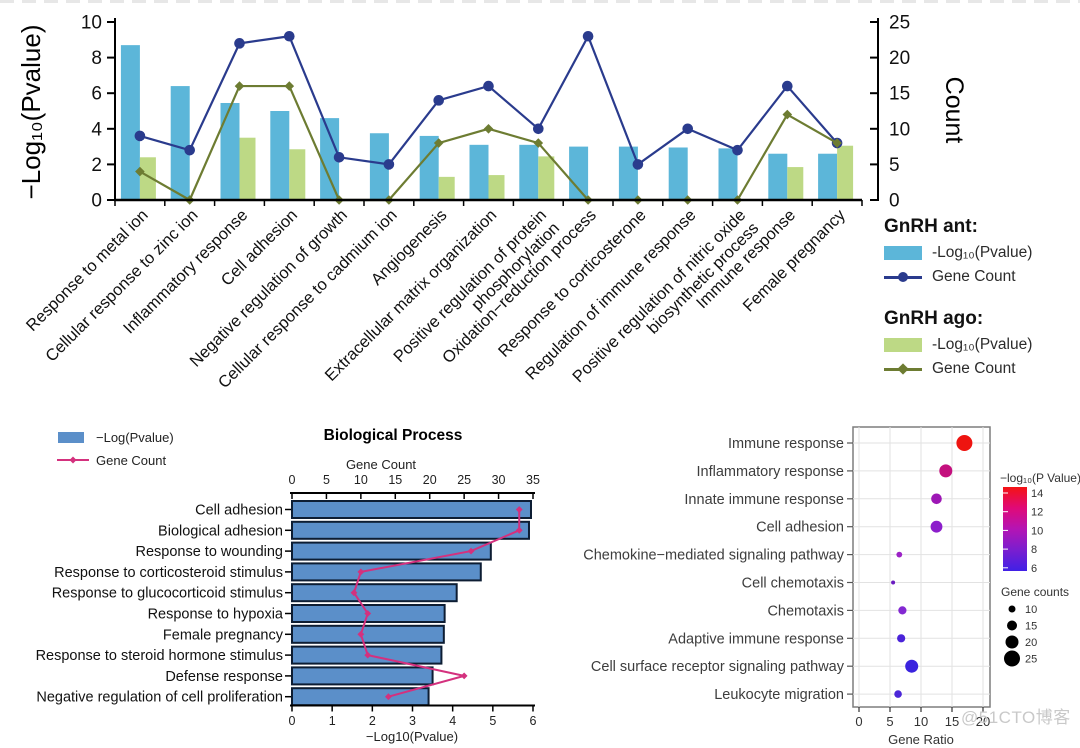  Describe the element at coordinates (889, 721) in the screenshot. I see `x-axis-tick-label: 5` at that location.